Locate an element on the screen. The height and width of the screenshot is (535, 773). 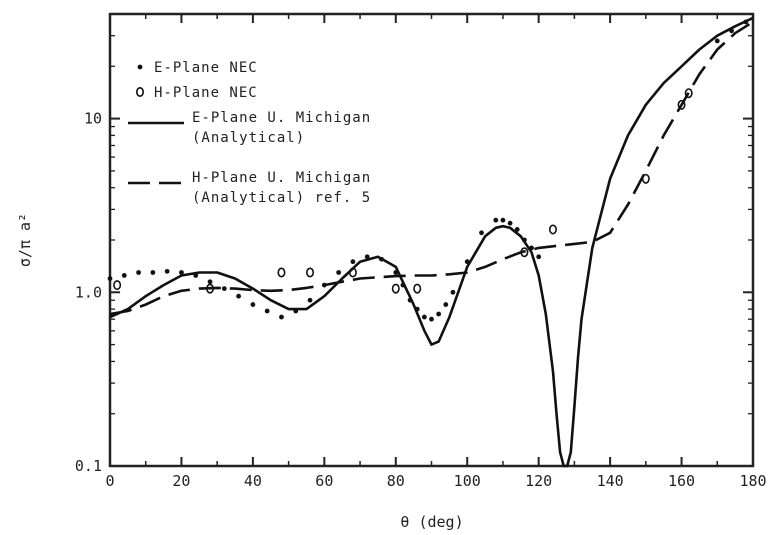
legend-dot-marker is located at coordinates (140, 67).